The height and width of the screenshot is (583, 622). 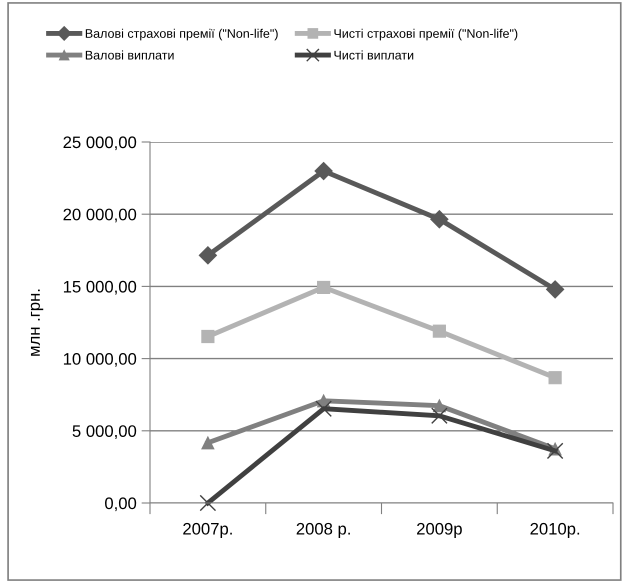 I want to click on legend-label: Валові виплати, so click(x=130, y=55).